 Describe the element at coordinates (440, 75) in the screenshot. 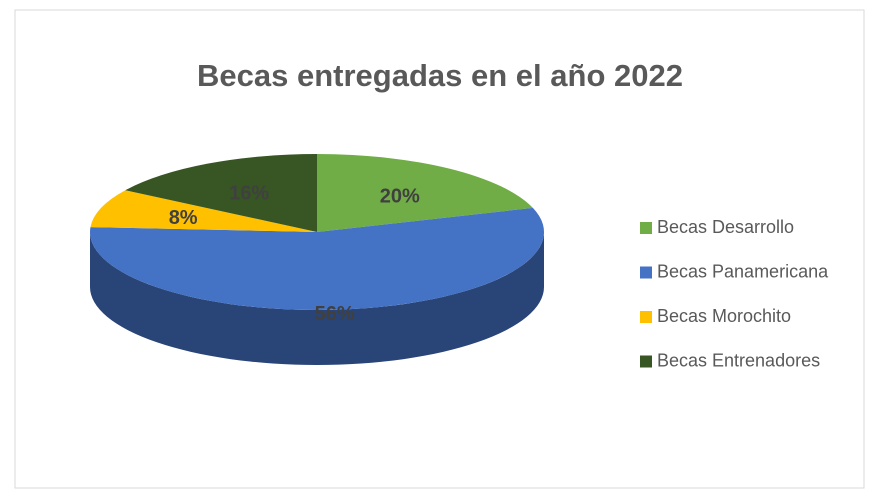

I see `chart-title: Becas entregadas en el año 2022` at that location.